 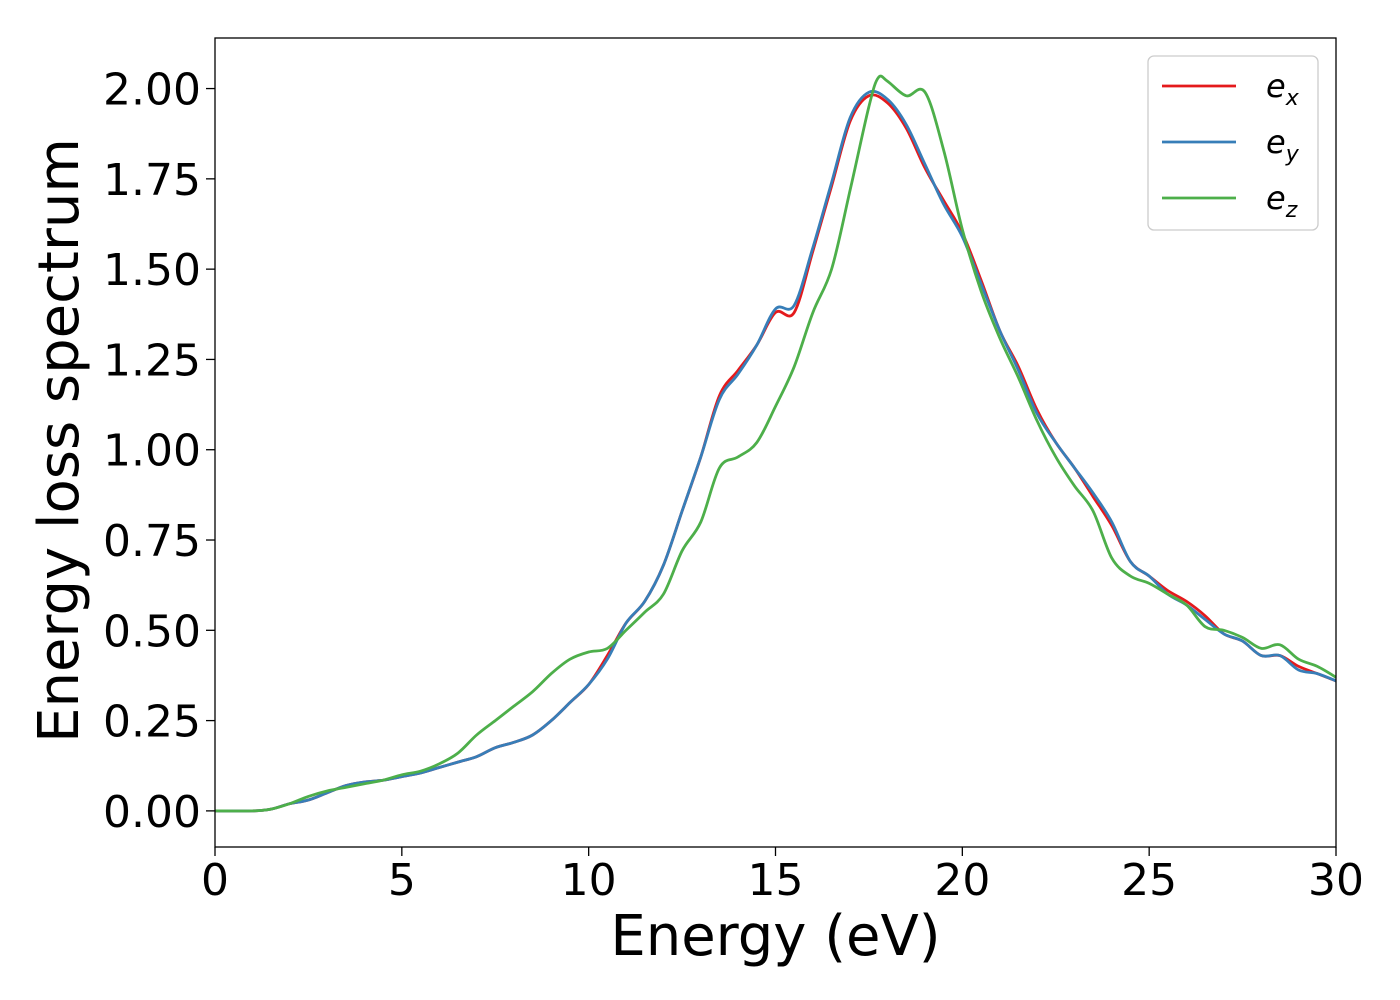 What do you see at coordinates (152, 451) in the screenshot?
I see `y-tick-label: 1.00` at bounding box center [152, 451].